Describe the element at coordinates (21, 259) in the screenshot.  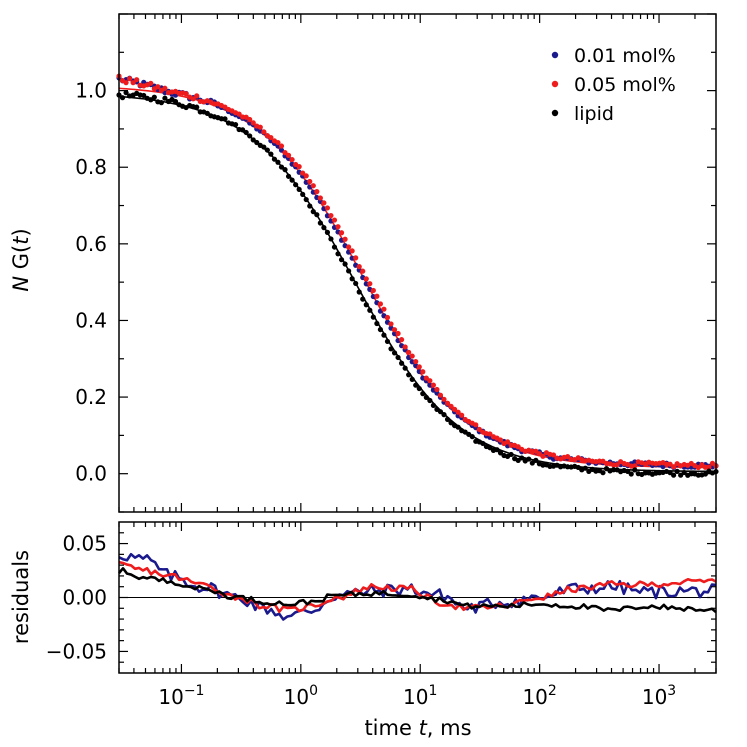
I see `y-axis-label: N G(t)` at that location.